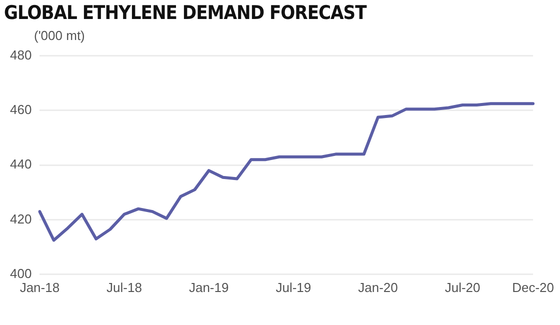 This screenshot has width=560, height=325. Describe the element at coordinates (21, 54) in the screenshot. I see `y-tick-label: 480` at that location.